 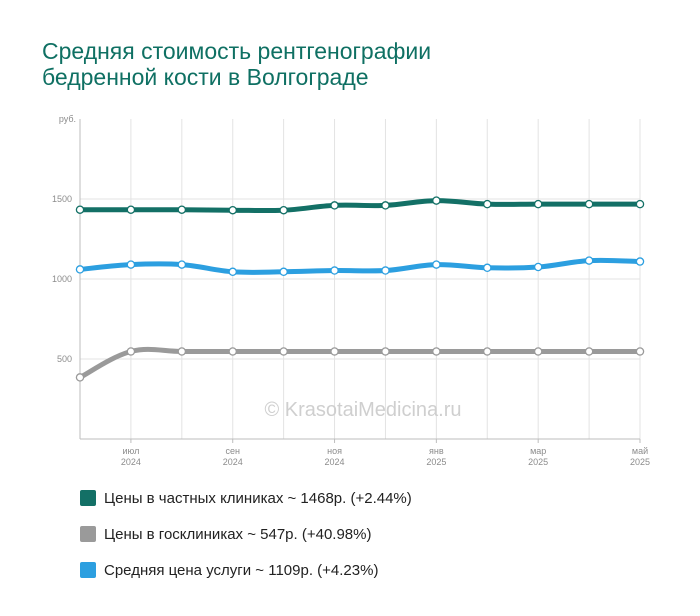 What do you see at coordinates (241, 570) in the screenshot?
I see `legend-label-average: Средняя цена услуги ~ 1109р. (+4.23%)` at bounding box center [241, 570].